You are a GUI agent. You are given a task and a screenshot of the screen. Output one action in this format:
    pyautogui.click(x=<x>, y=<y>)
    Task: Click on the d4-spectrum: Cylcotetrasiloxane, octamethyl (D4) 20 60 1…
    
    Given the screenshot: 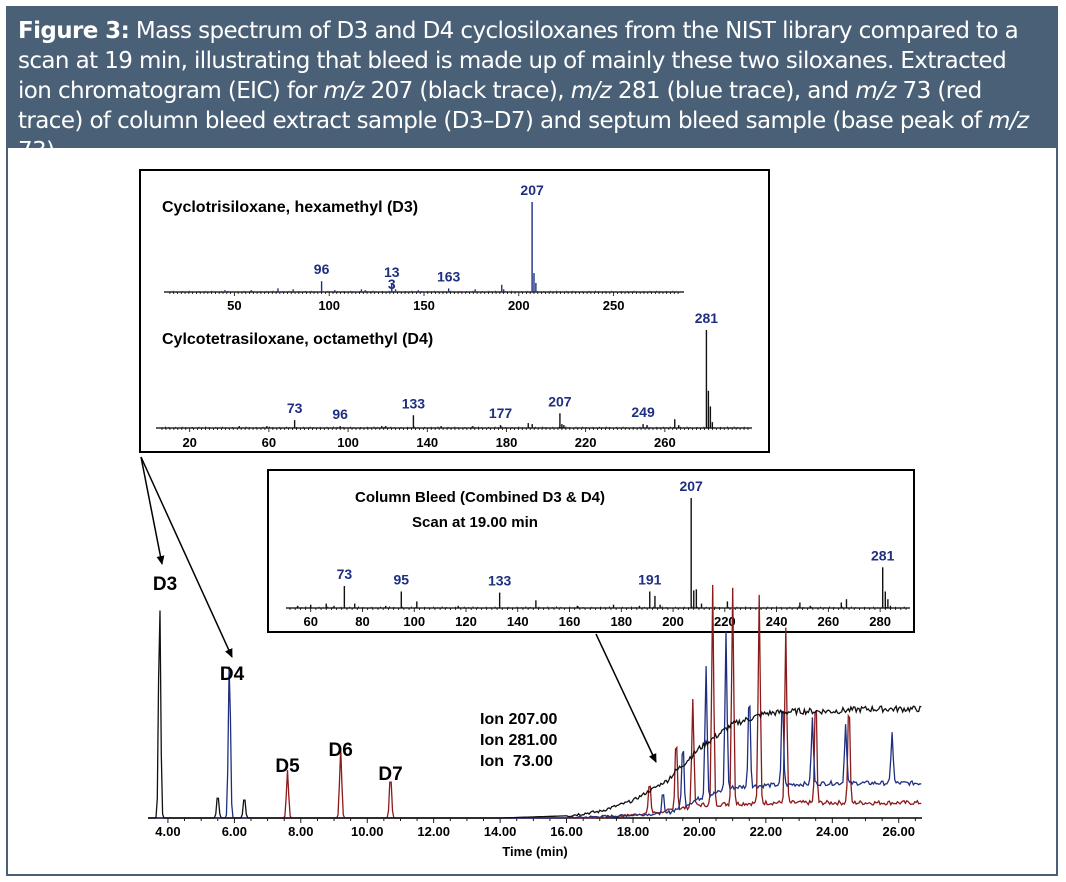 What is the action you would take?
    pyautogui.click(x=454, y=380)
    